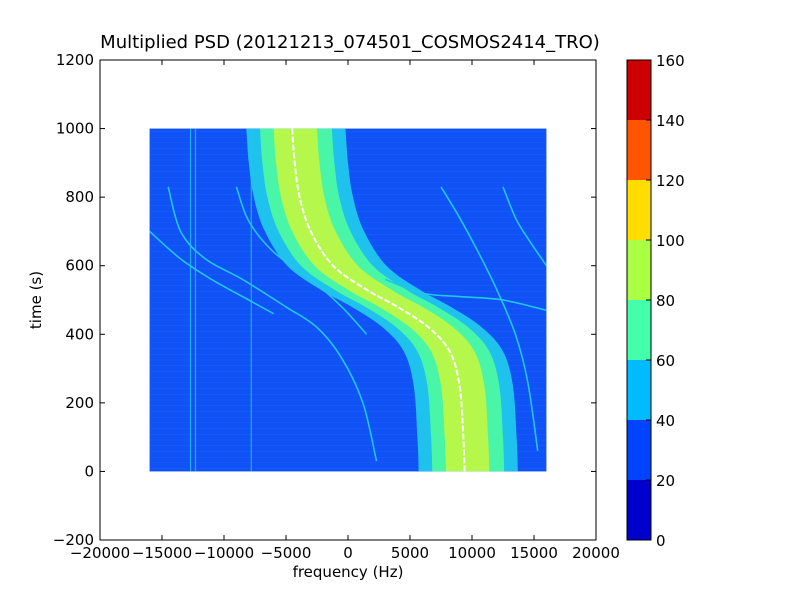  Describe the element at coordinates (665, 481) in the screenshot. I see `colorbar-tick-label: 20` at that location.